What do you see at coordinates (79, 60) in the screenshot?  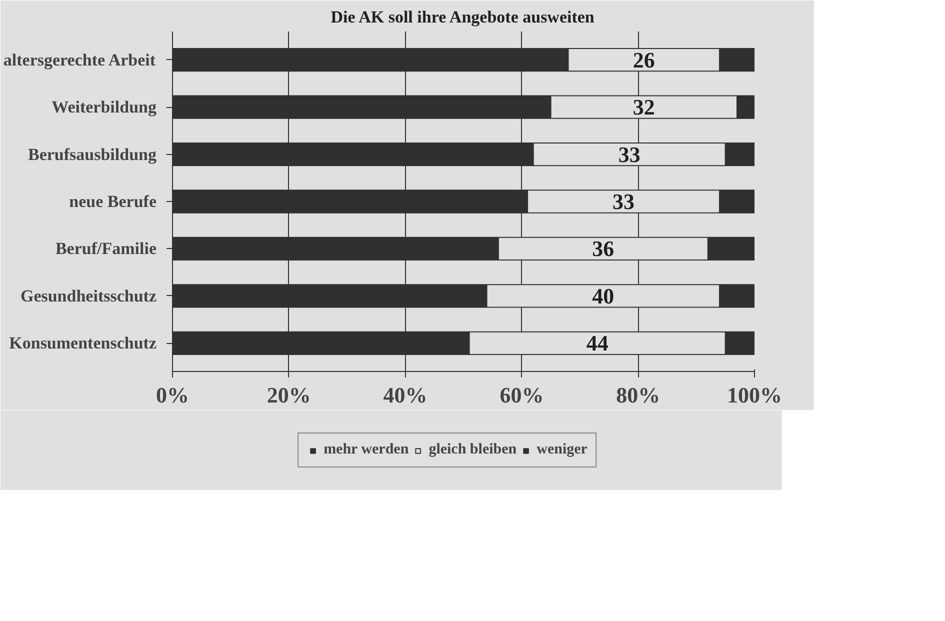 I see `y-tick-label: altersgerechte Arbeit` at bounding box center [79, 60].